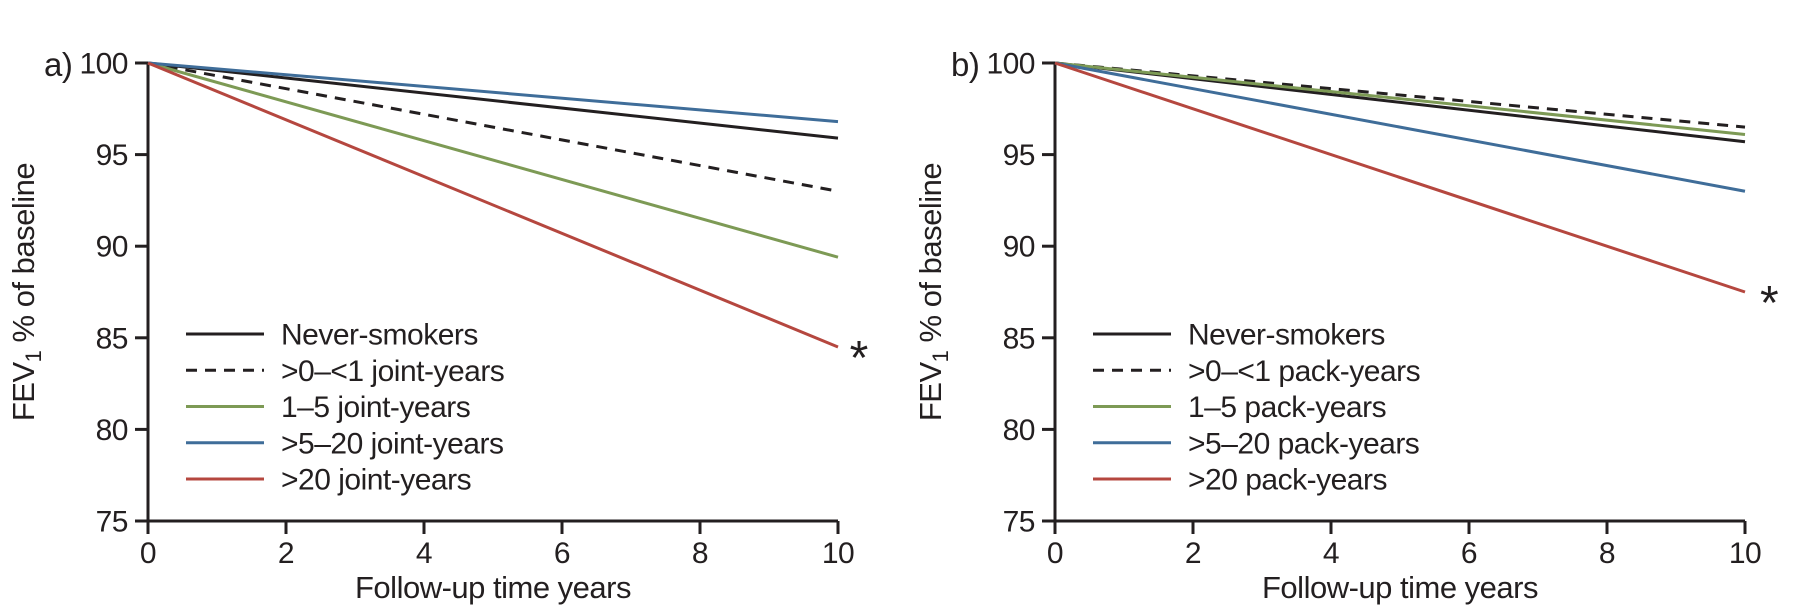 The image size is (1814, 616). Describe the element at coordinates (1287, 480) in the screenshot. I see `legend-label-4: >20 pack-years` at that location.